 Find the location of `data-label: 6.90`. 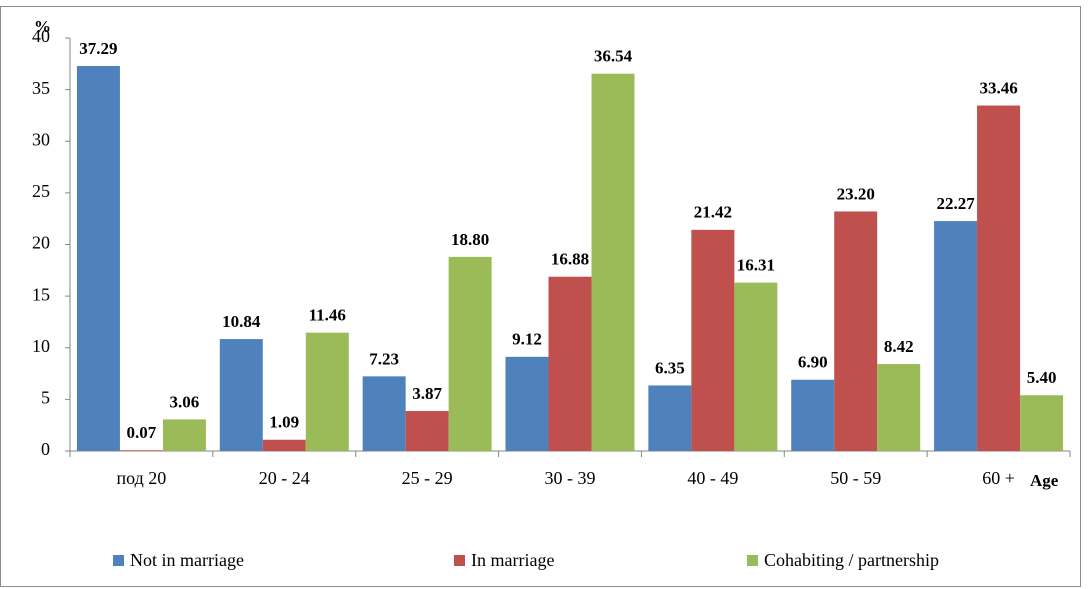

data-label: 6.90 is located at coordinates (813, 362).